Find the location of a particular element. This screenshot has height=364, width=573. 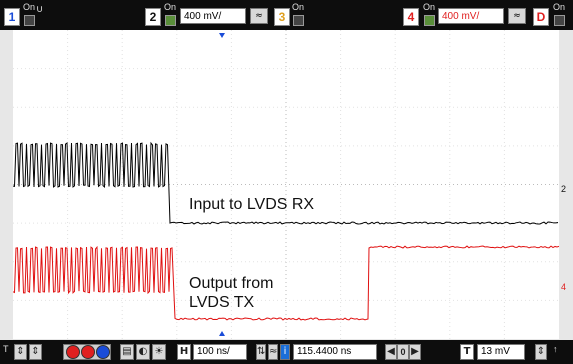

spin-up-down-icon-3: ⇅ is located at coordinates (261, 352).